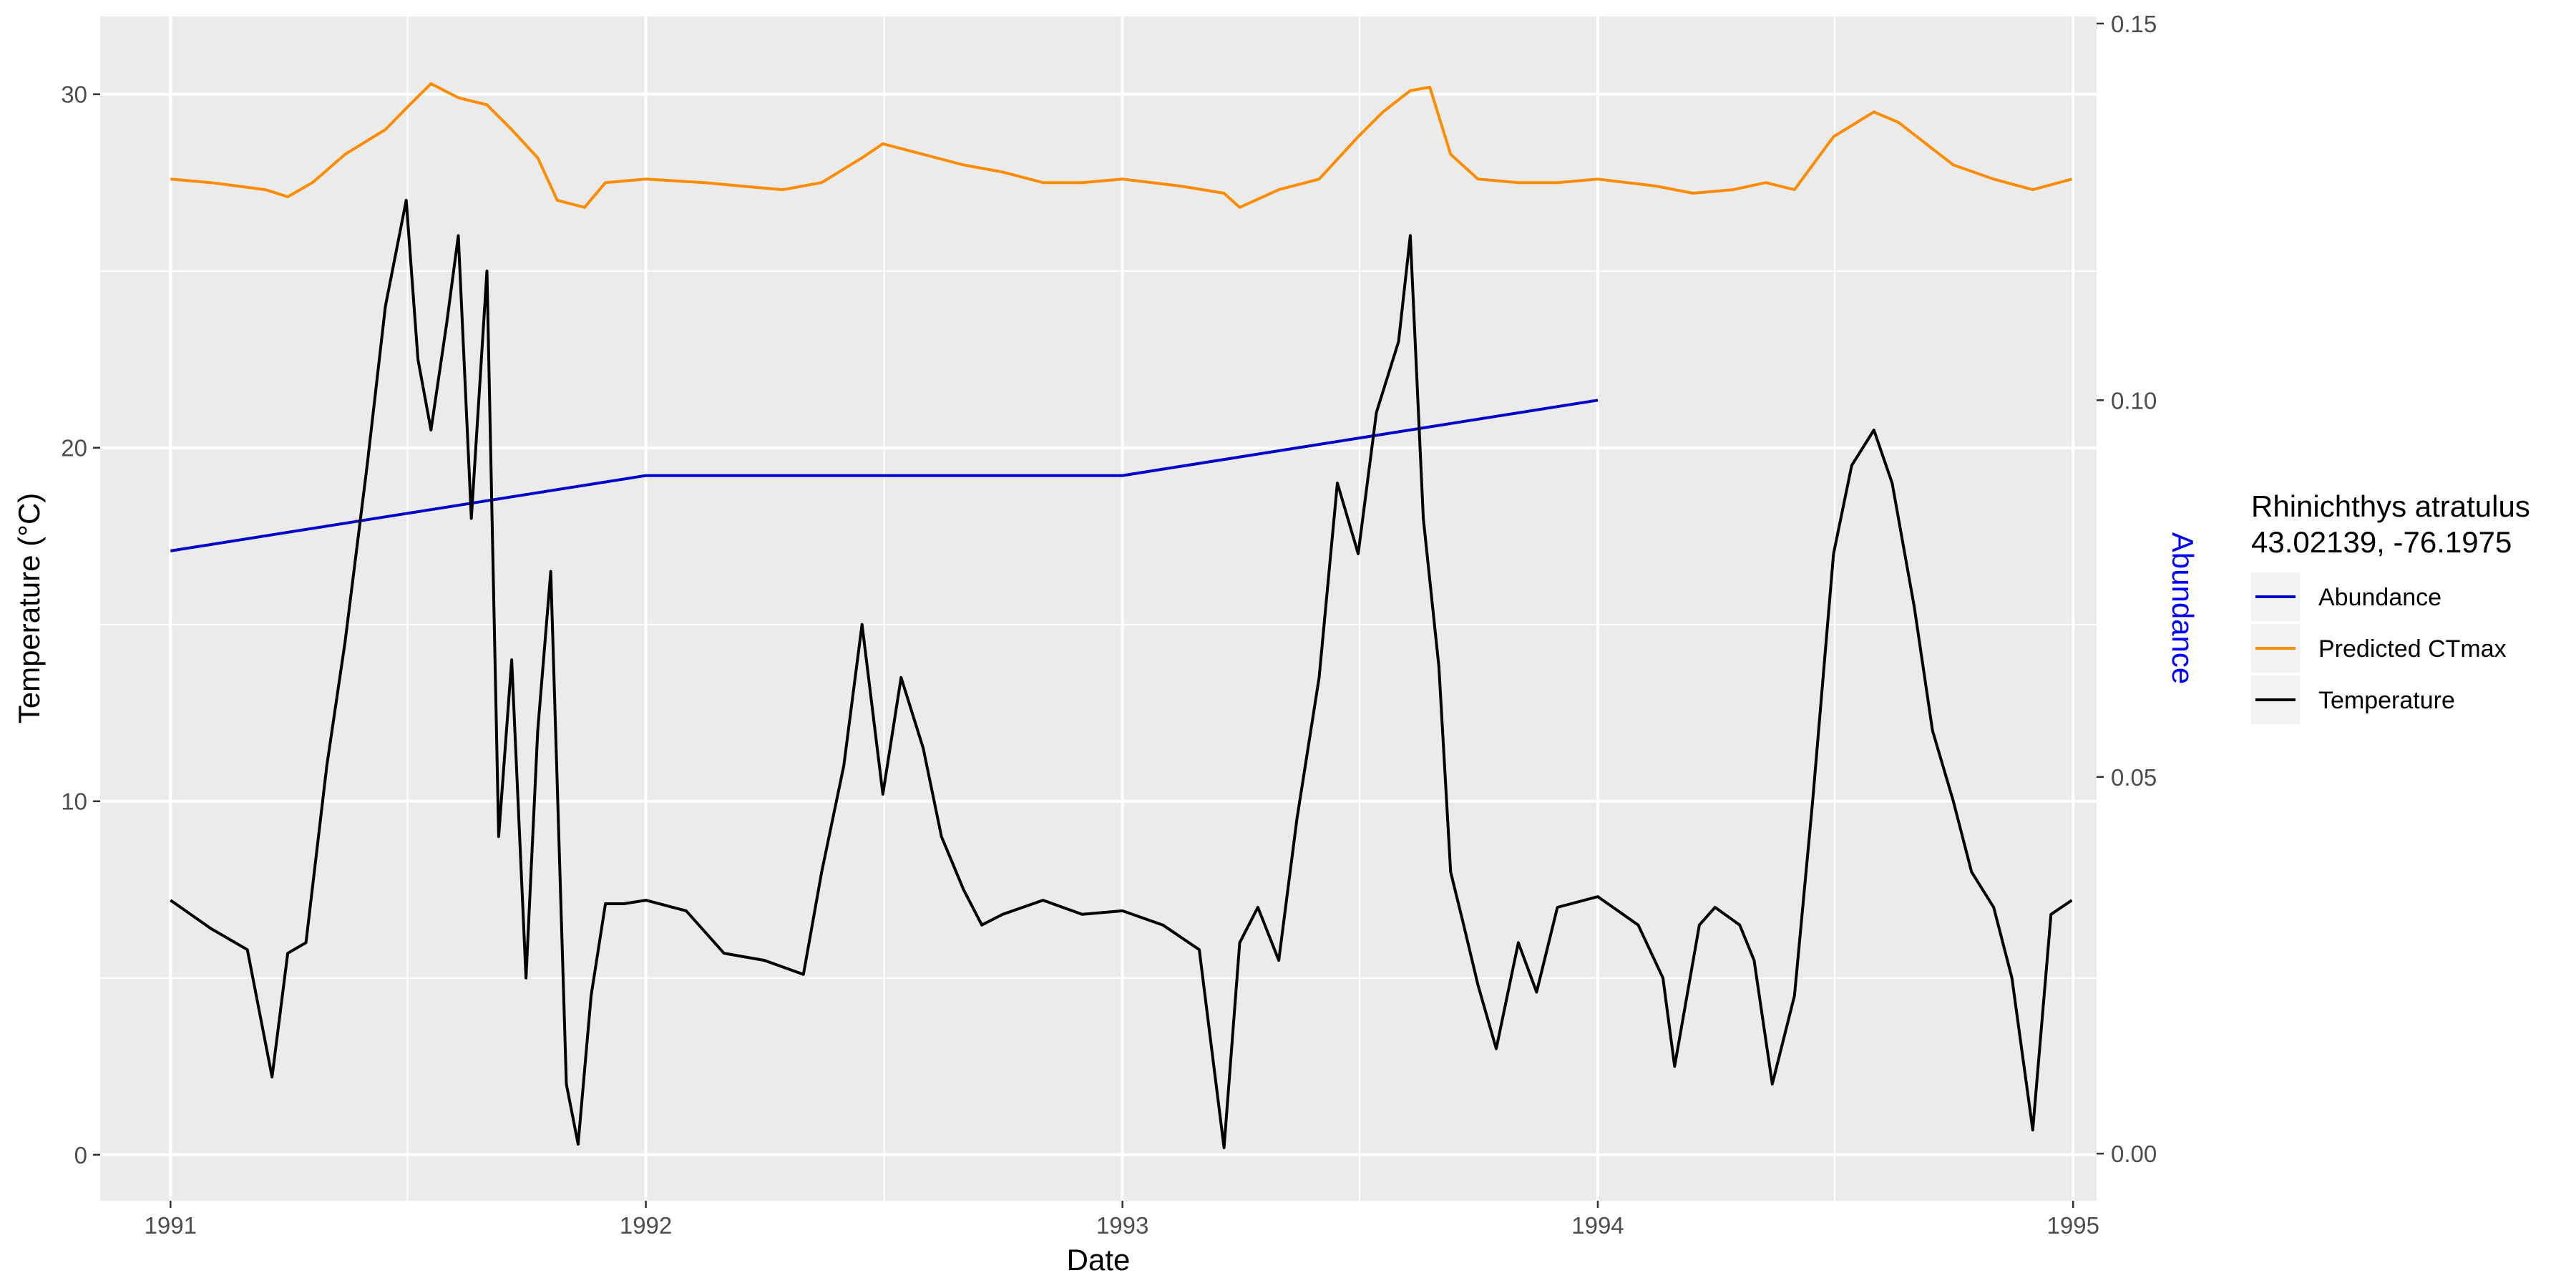 This screenshot has width=2576, height=1288. Describe the element at coordinates (2127, 589) in the screenshot. I see `axis-right: 0.00 0.05 0.10 0.15` at that location.